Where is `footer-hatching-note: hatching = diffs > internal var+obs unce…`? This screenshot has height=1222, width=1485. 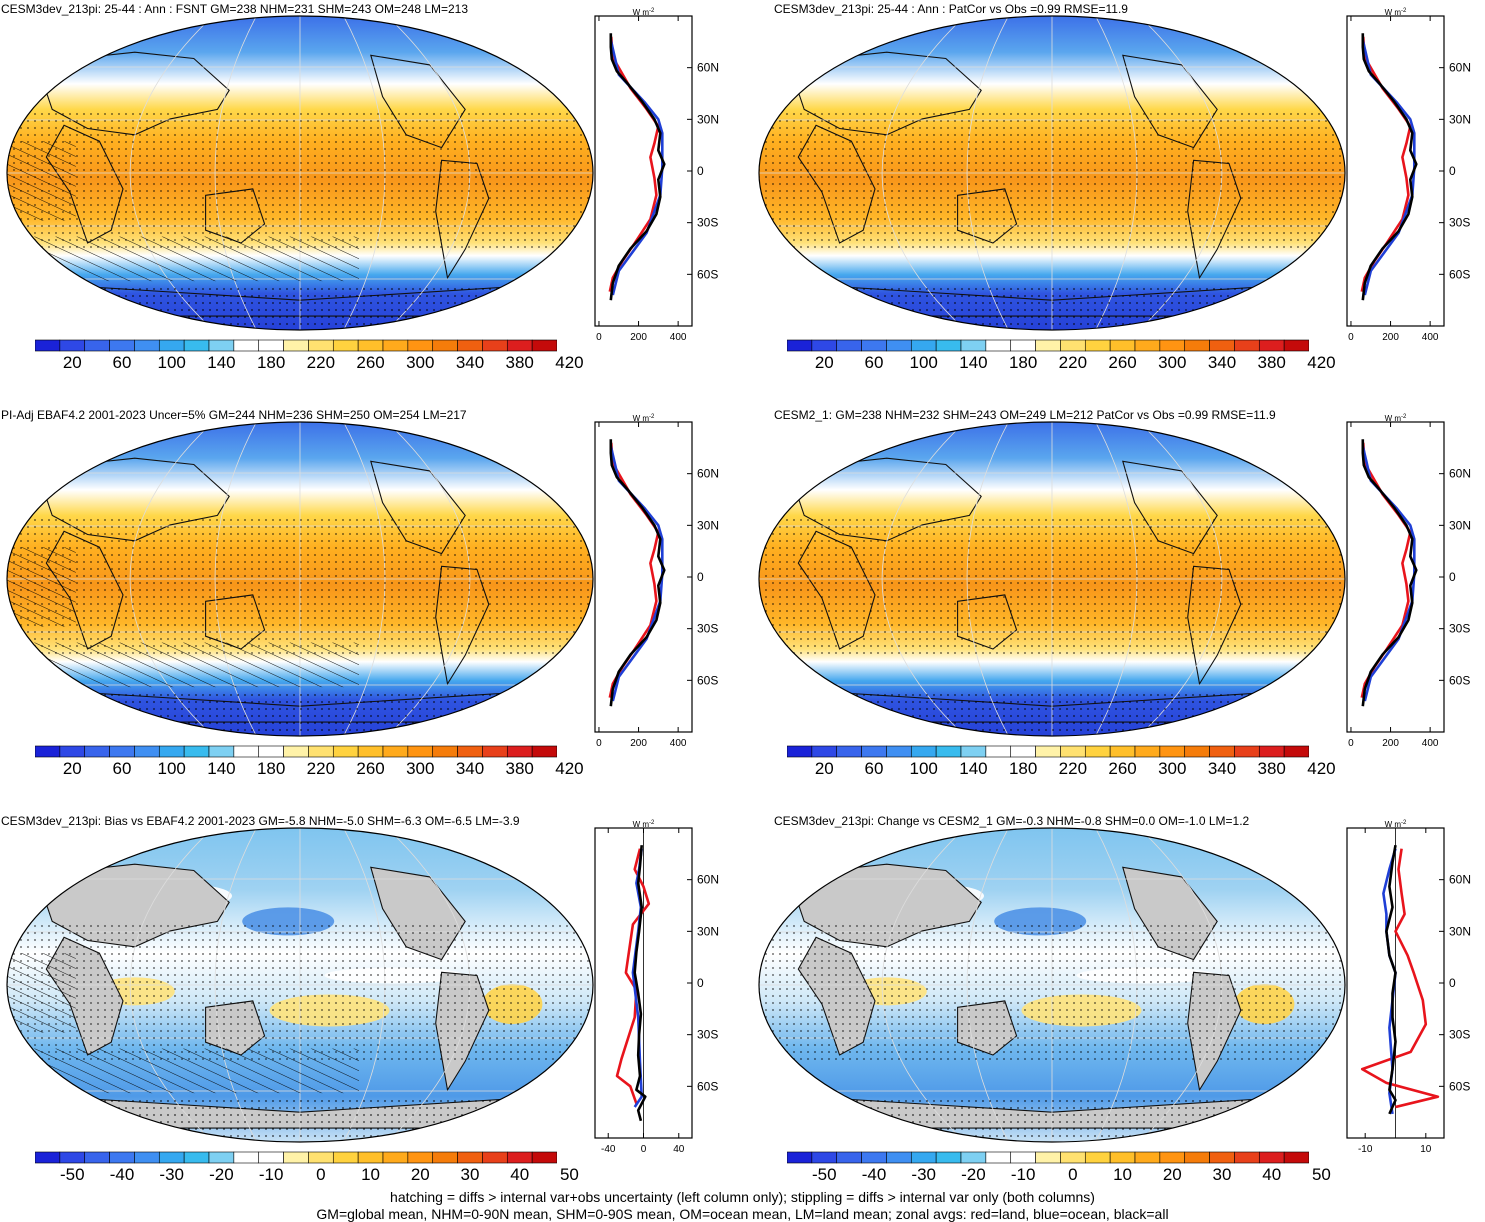
footer-hatching-note: hatching = diffs > internal var+obs unce… is located at coordinates (742, 1197).